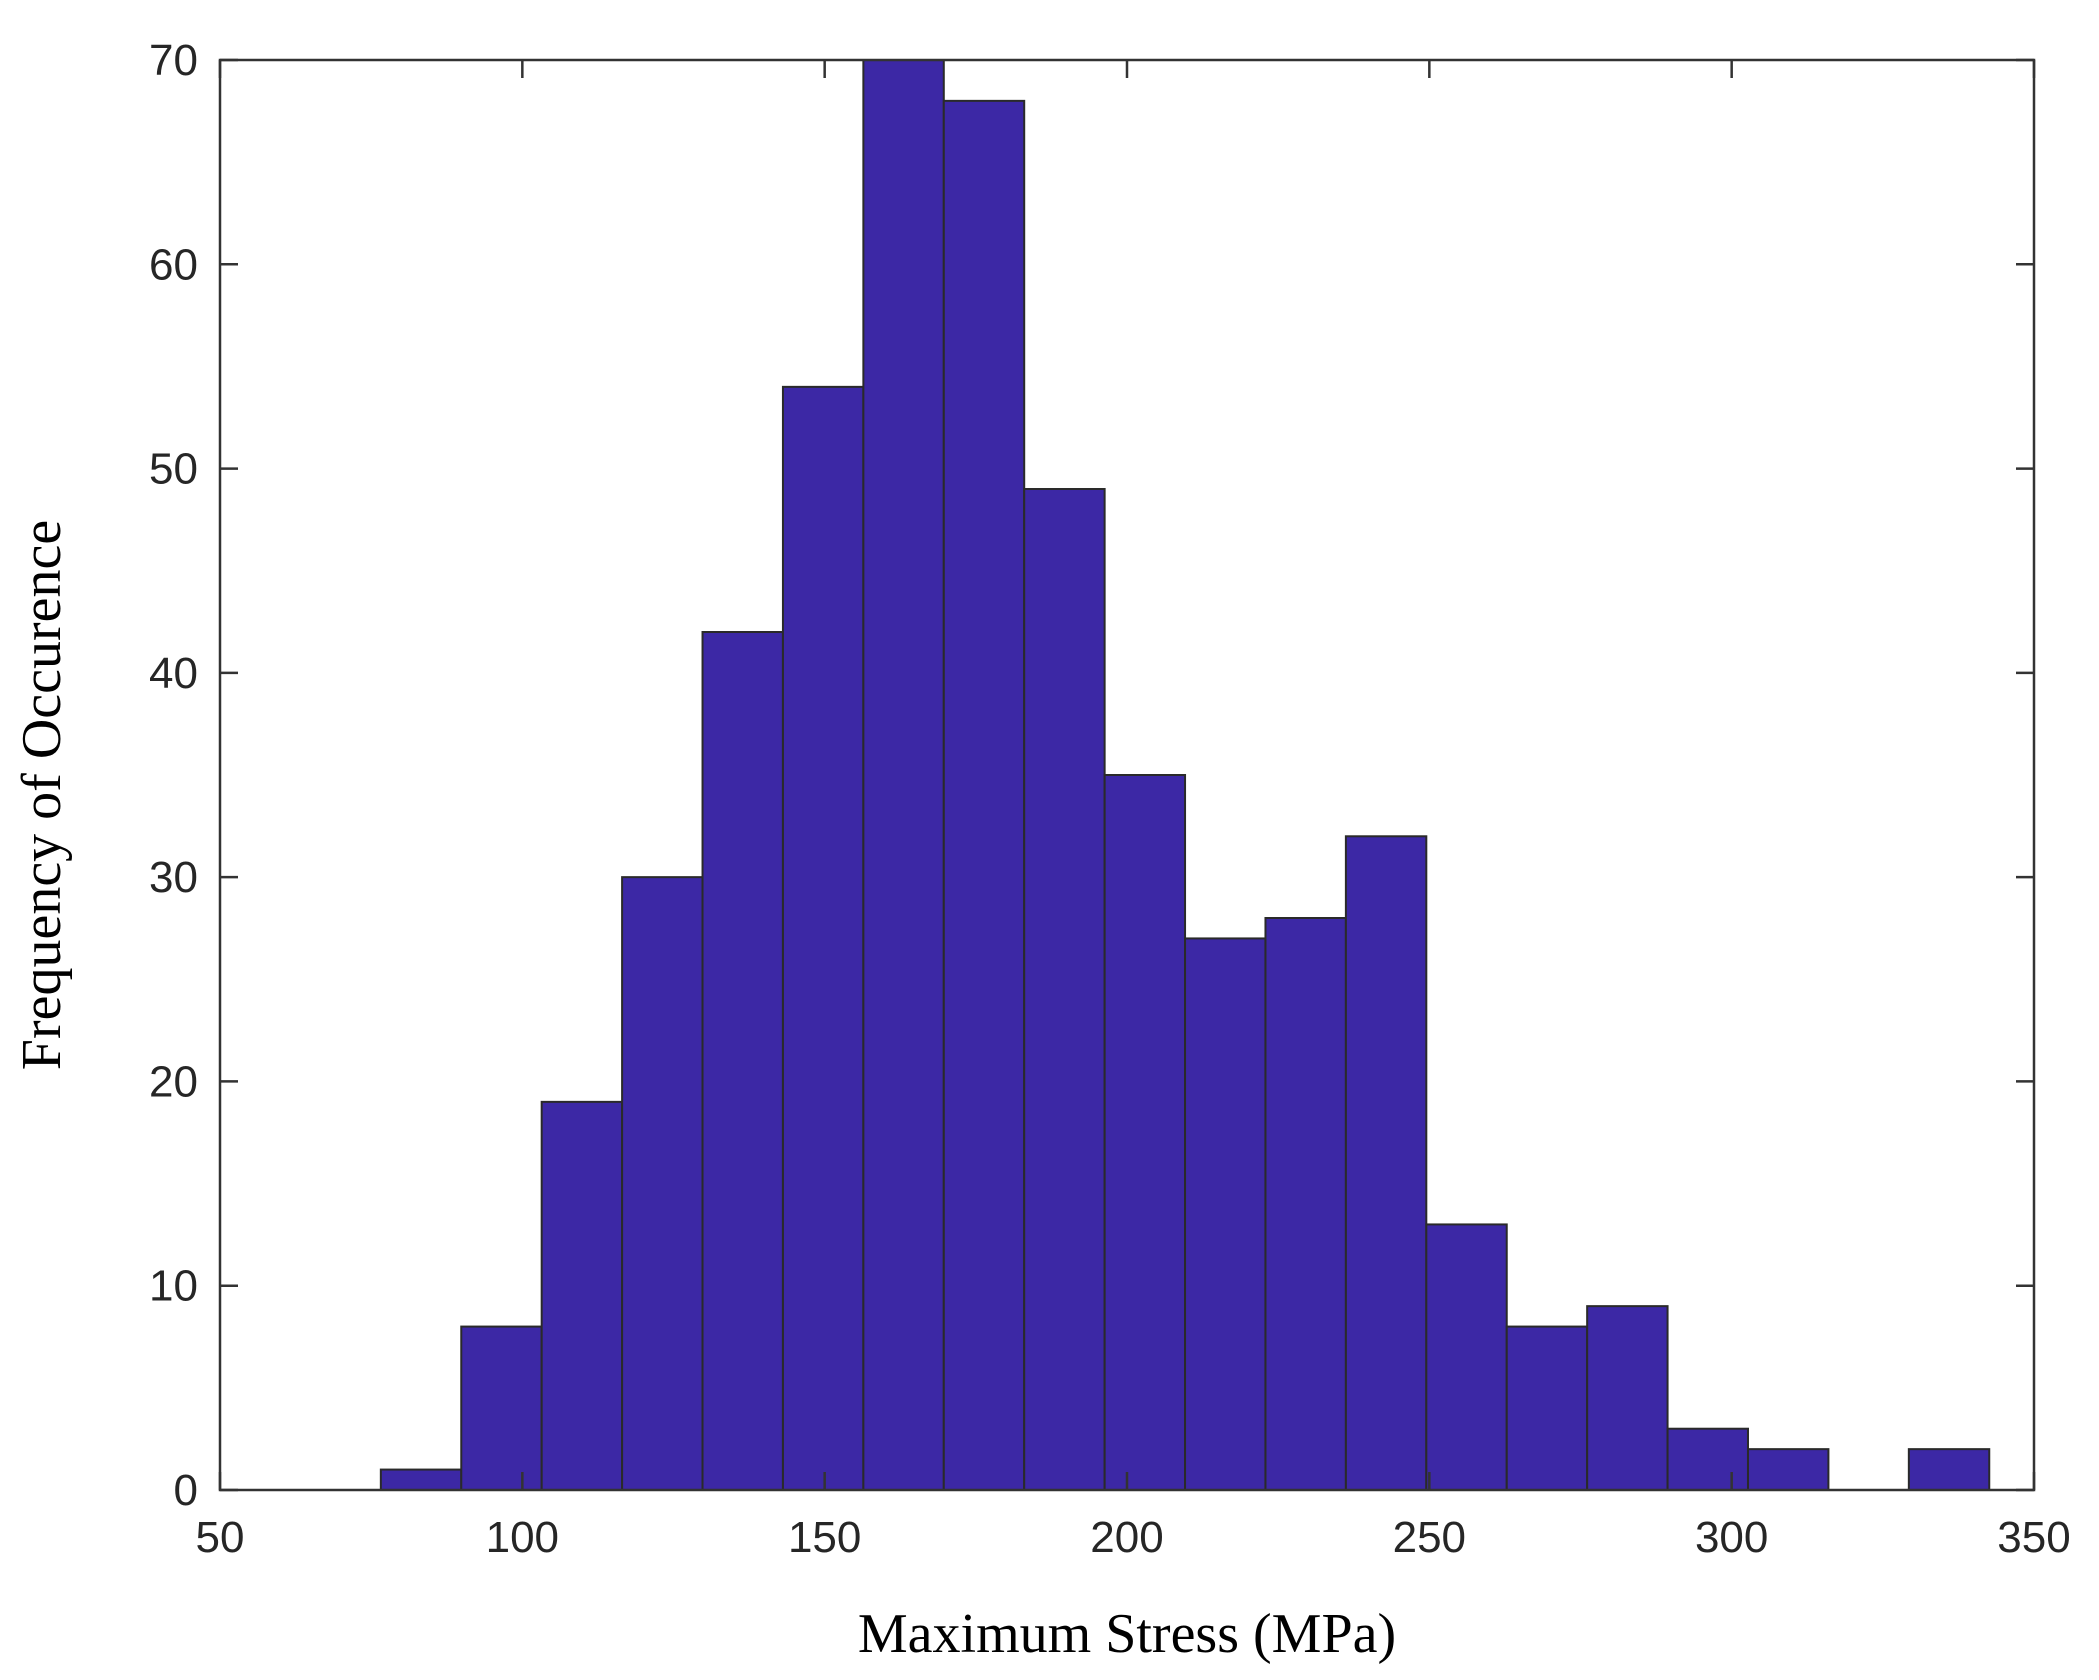  I want to click on x-tick-label: 300, so click(1731, 1537).